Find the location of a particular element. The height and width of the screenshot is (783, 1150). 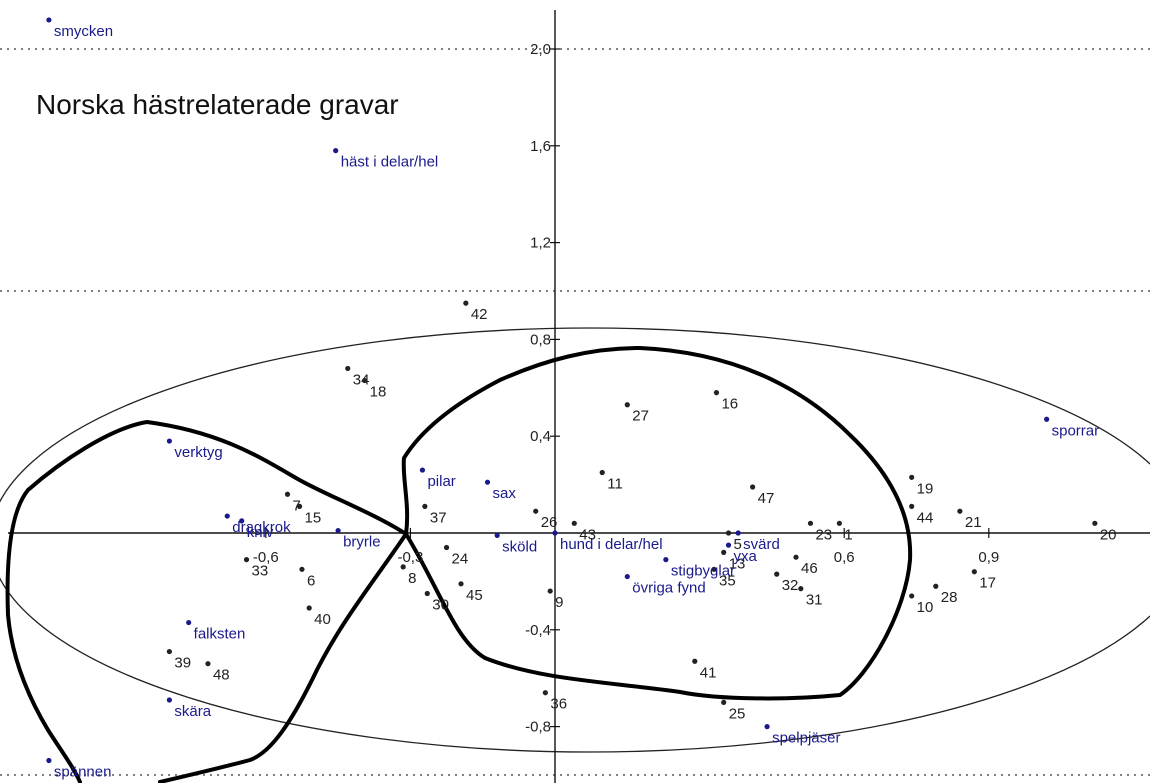

find-label: spännen is located at coordinates (83, 771).